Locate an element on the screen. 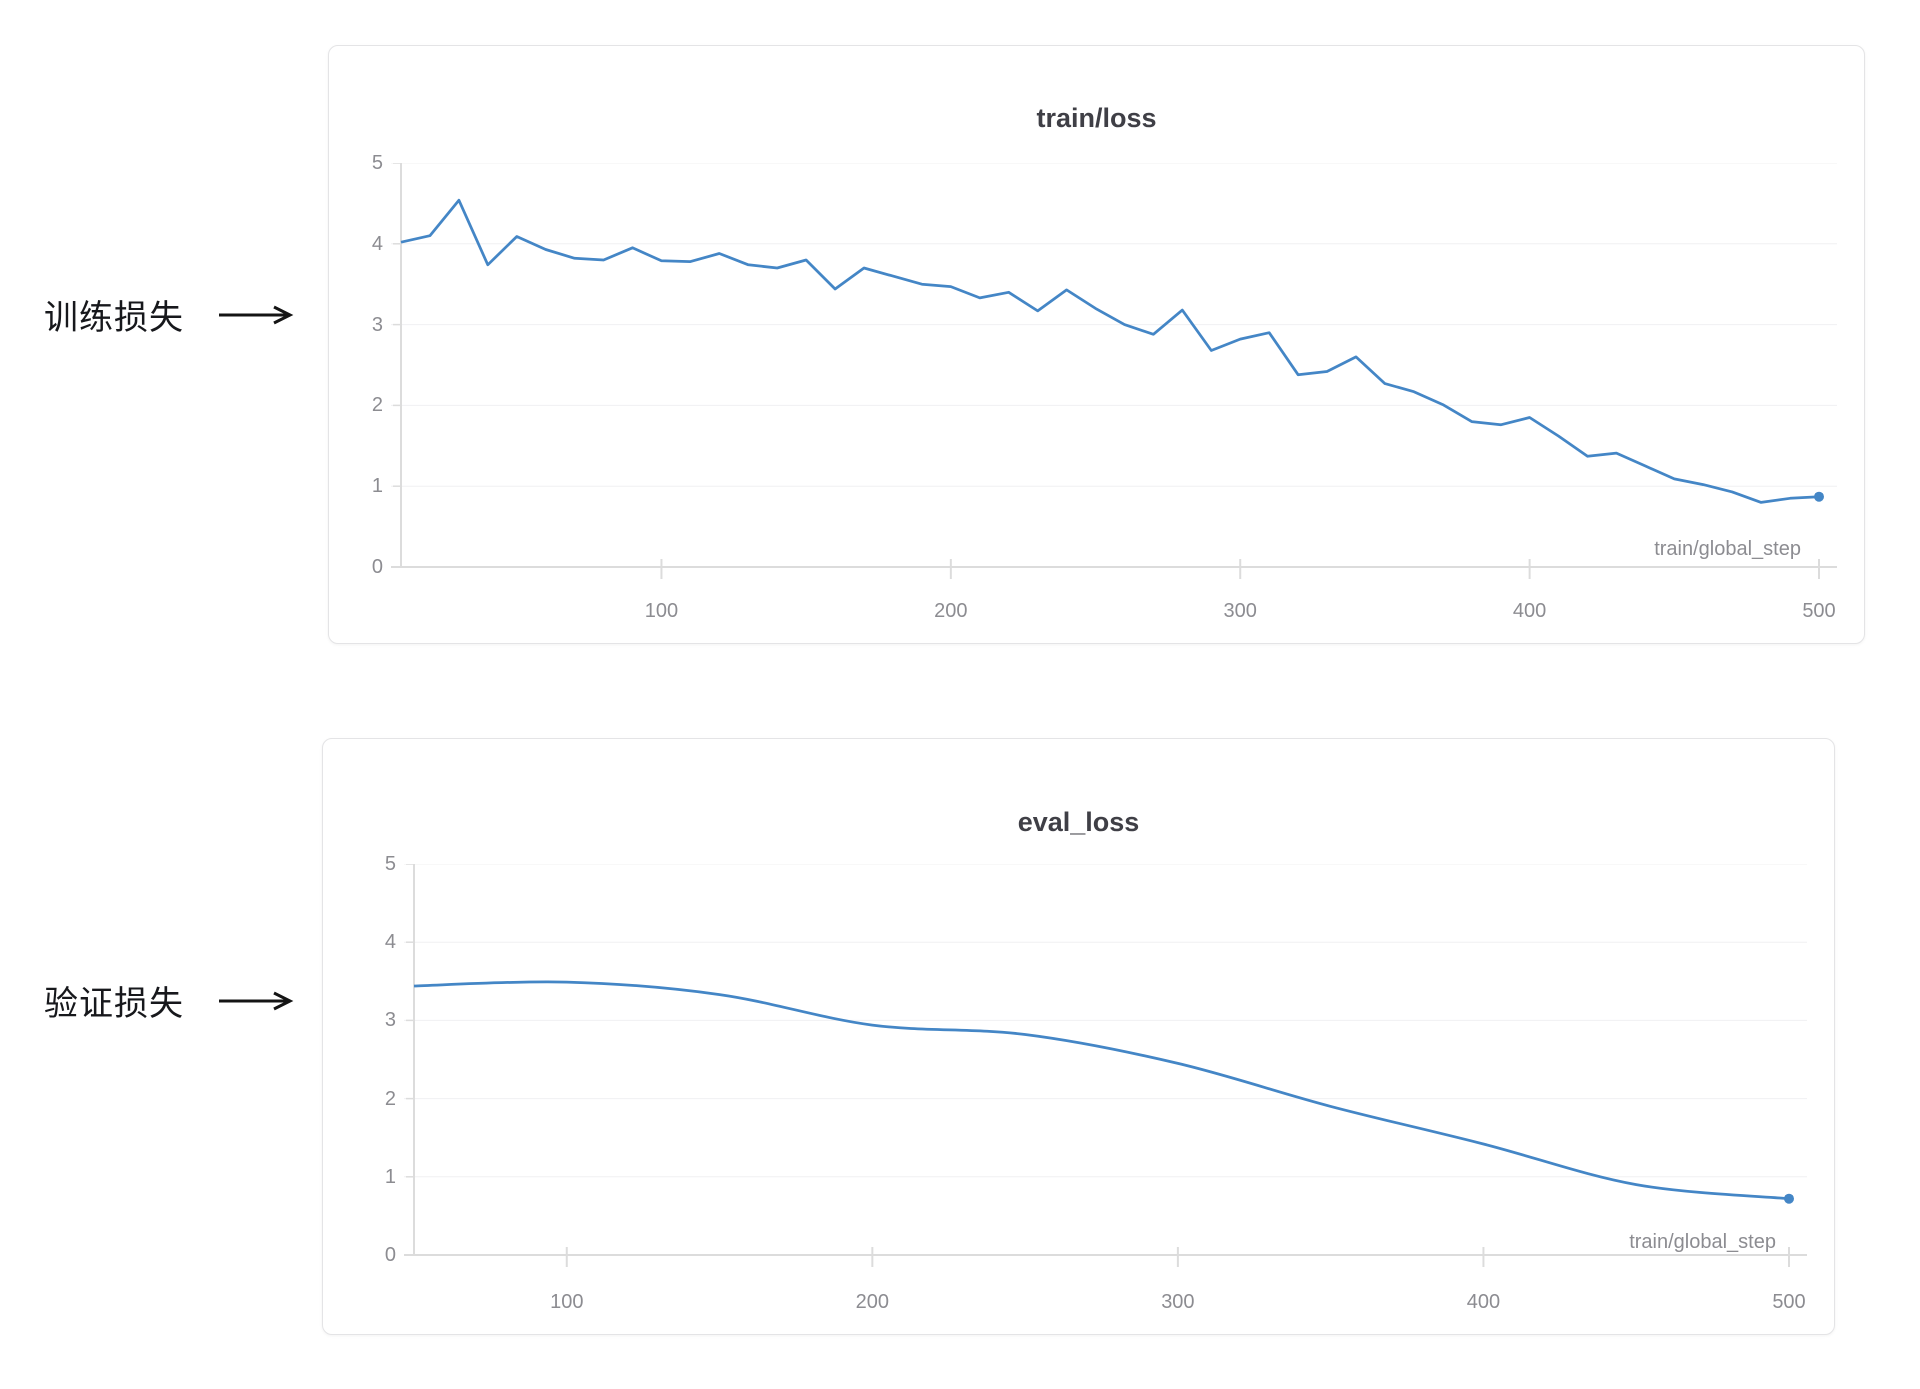 Image resolution: width=1920 pixels, height=1389 pixels. annotation-train-loss-label: 训练损失 is located at coordinates (114, 318).